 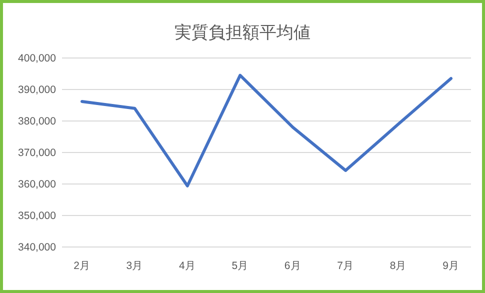 I want to click on y-tick-label: 400,000, so click(x=37, y=58).